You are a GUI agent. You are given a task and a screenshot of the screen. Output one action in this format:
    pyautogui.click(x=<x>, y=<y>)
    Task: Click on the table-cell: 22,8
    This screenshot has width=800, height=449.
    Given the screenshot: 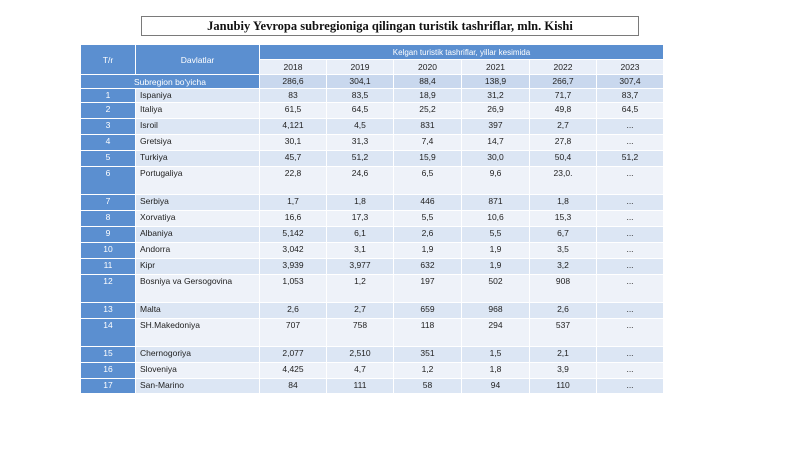 What is the action you would take?
    pyautogui.click(x=293, y=180)
    